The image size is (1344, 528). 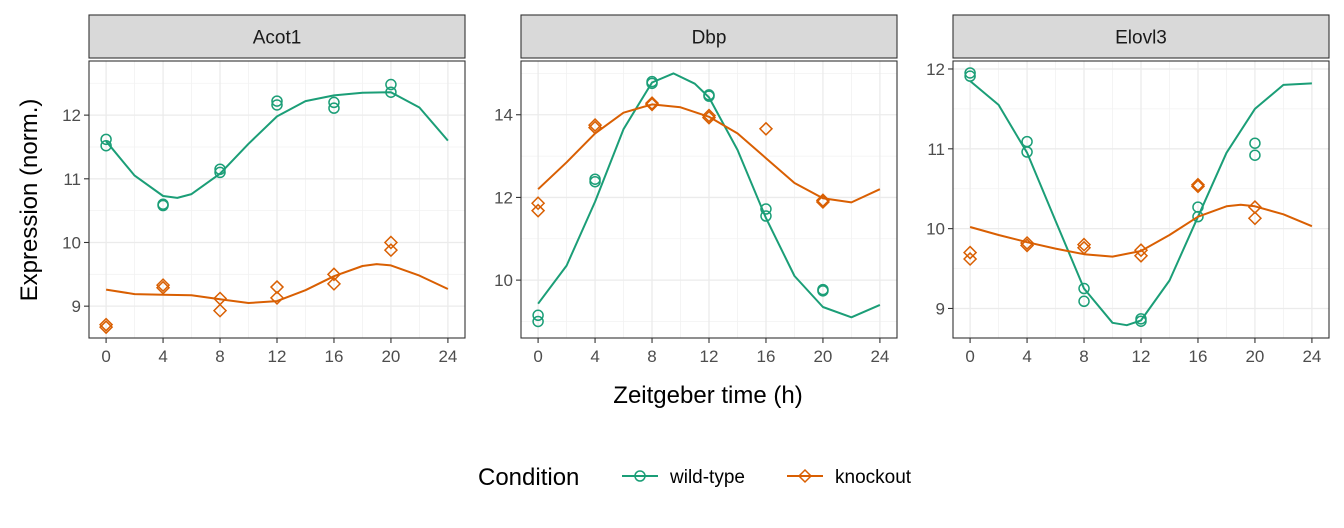 I want to click on facet-strip-title: Acot1, so click(x=277, y=38).